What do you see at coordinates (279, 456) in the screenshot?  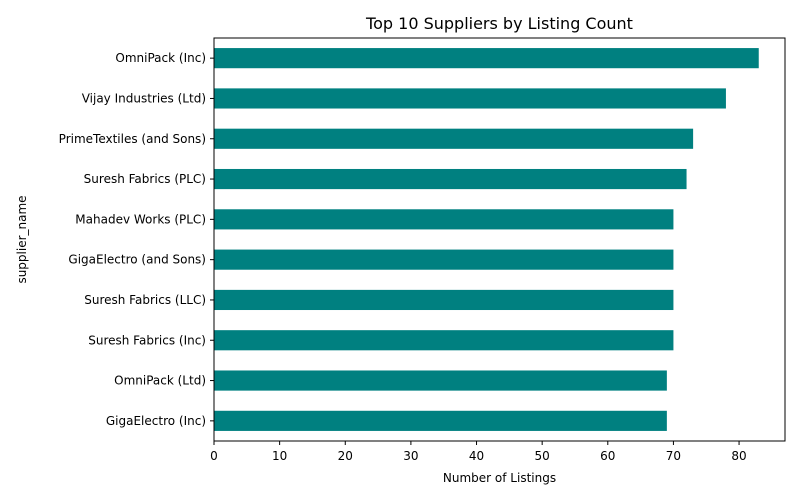 I see `x-tick-label: 10` at bounding box center [279, 456].